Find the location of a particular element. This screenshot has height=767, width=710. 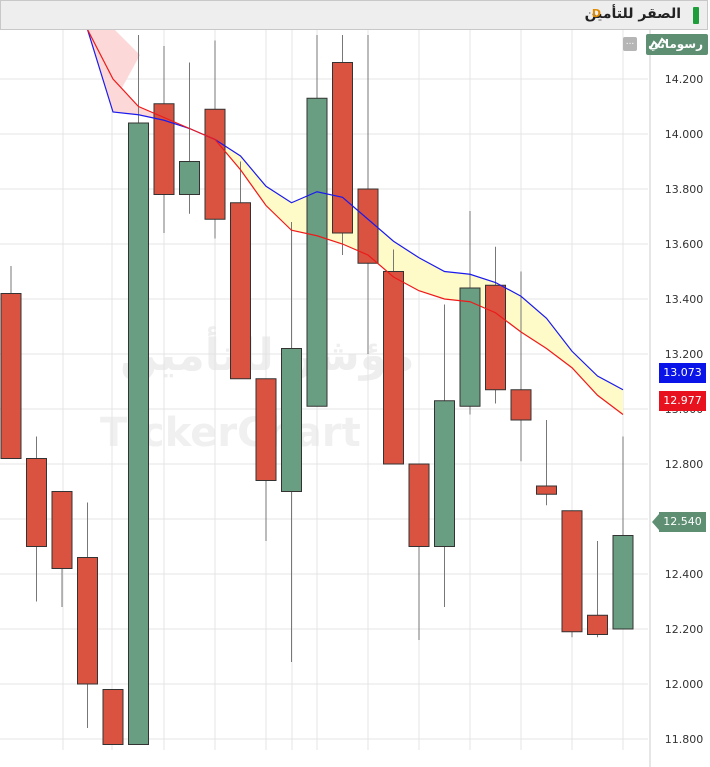

y-tick-label: 11.800 is located at coordinates (684, 739).